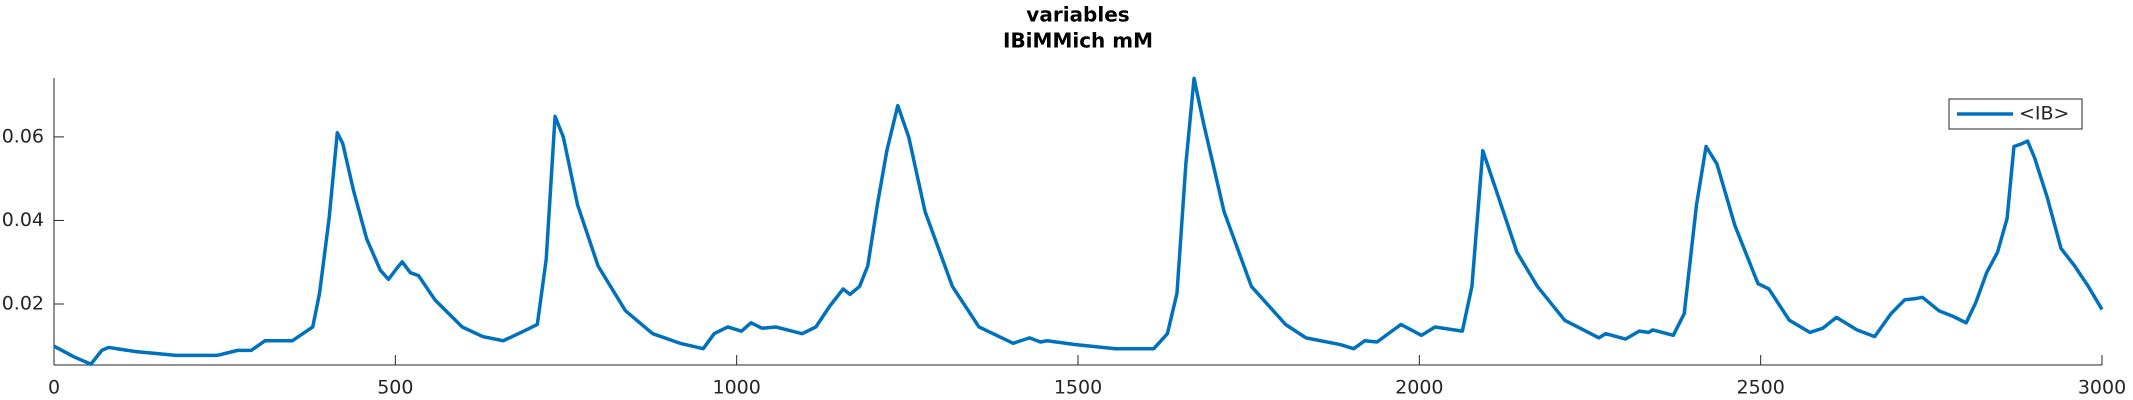 This screenshot has height=400, width=2133. Describe the element at coordinates (1077, 15) in the screenshot. I see `chart-title: variables` at that location.